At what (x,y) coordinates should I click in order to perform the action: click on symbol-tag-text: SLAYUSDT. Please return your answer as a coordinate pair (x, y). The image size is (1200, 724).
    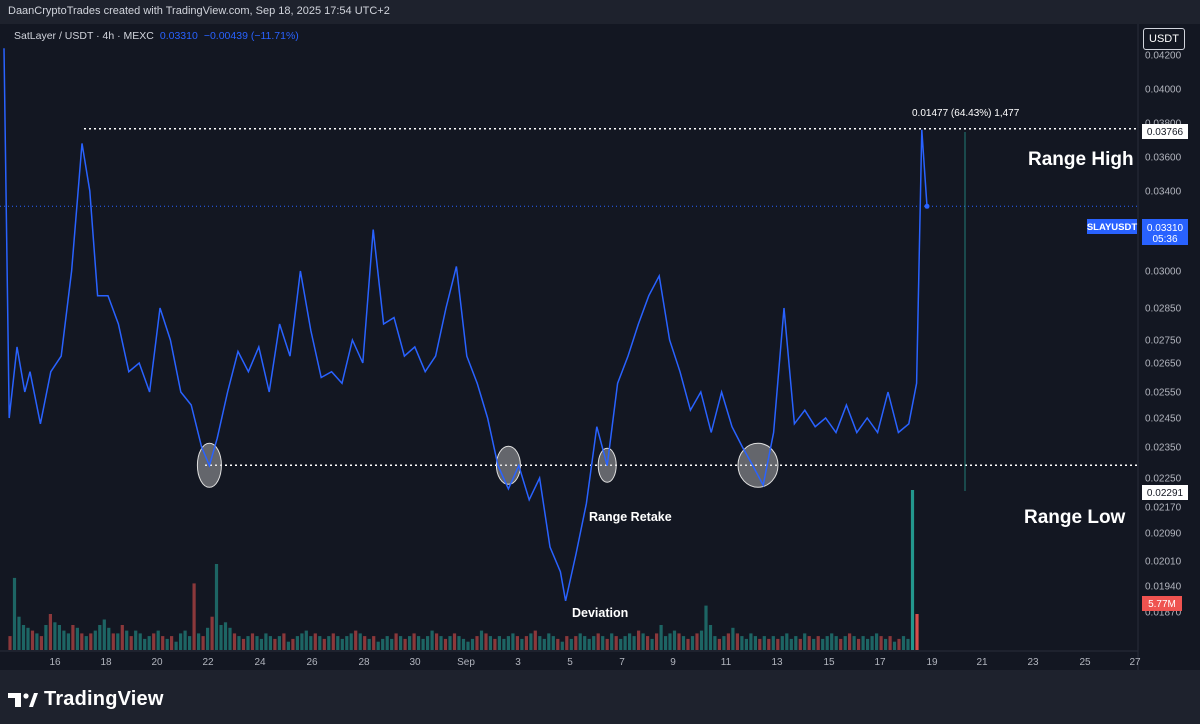
    Looking at the image, I should click on (1112, 227).